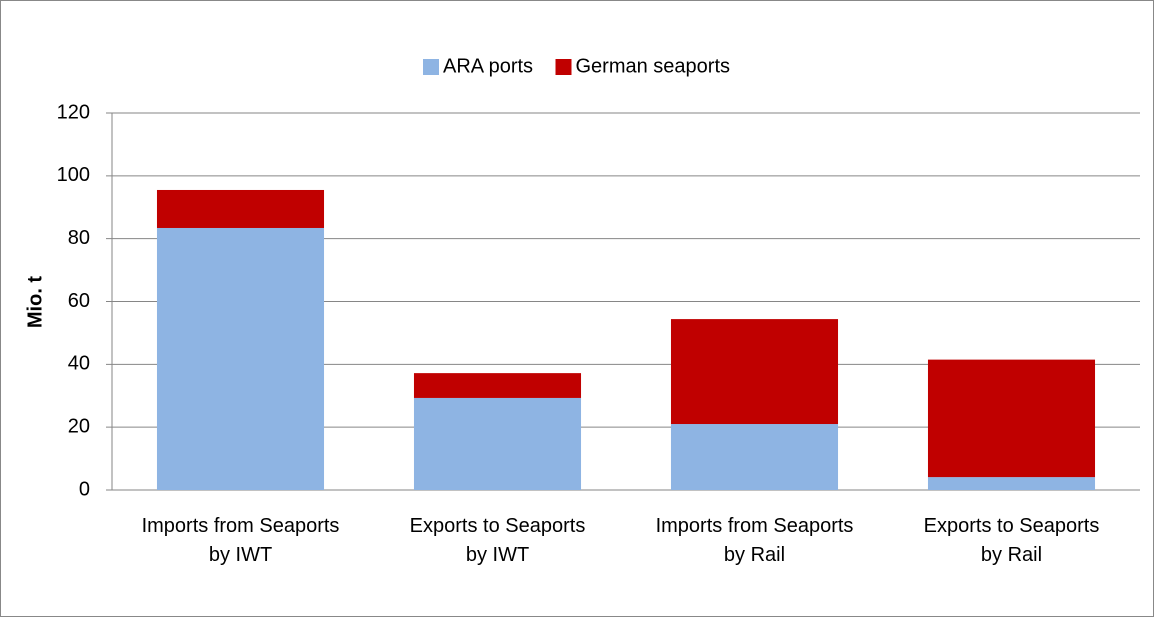 The image size is (1154, 617). I want to click on y-tick-label: 80, so click(79, 238).